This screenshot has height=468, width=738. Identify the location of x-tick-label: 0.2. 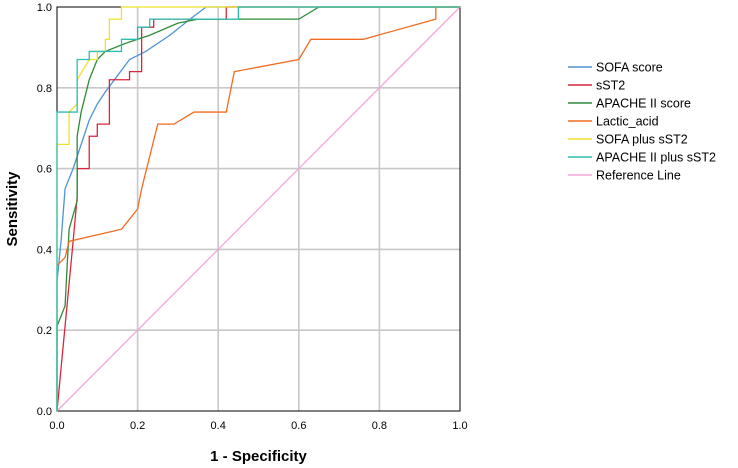
(137, 426).